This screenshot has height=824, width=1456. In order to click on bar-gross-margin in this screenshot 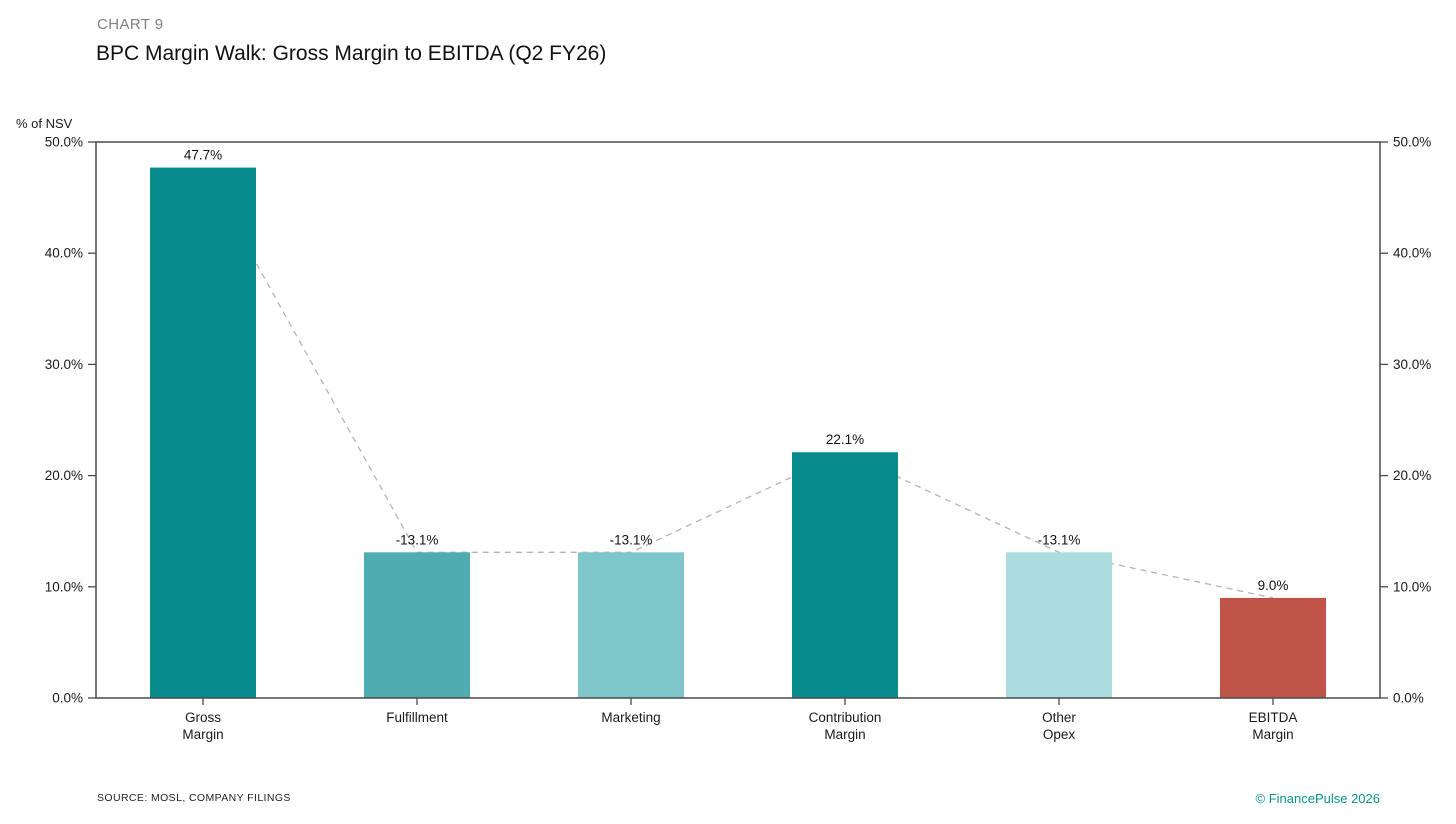, I will do `click(203, 433)`.